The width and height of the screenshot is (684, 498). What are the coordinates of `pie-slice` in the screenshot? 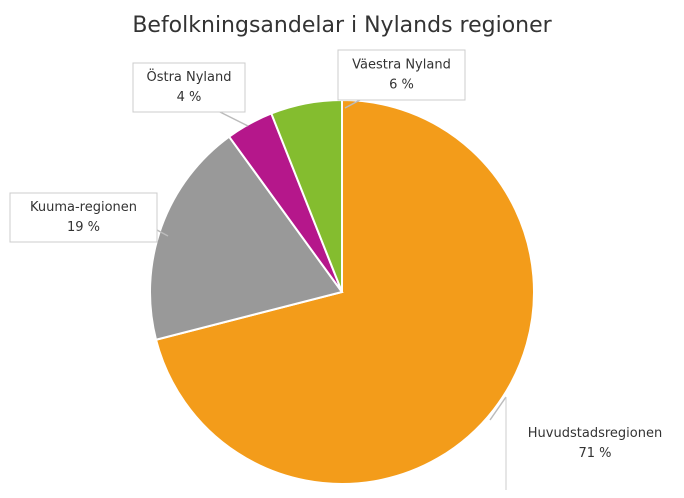 It's located at (246, 238).